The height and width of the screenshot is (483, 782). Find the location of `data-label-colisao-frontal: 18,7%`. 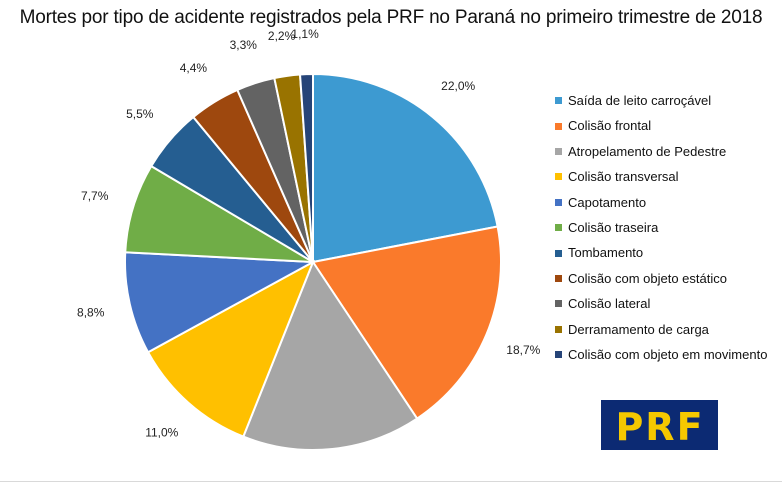

data-label-colisao-frontal: 18,7% is located at coordinates (523, 350).